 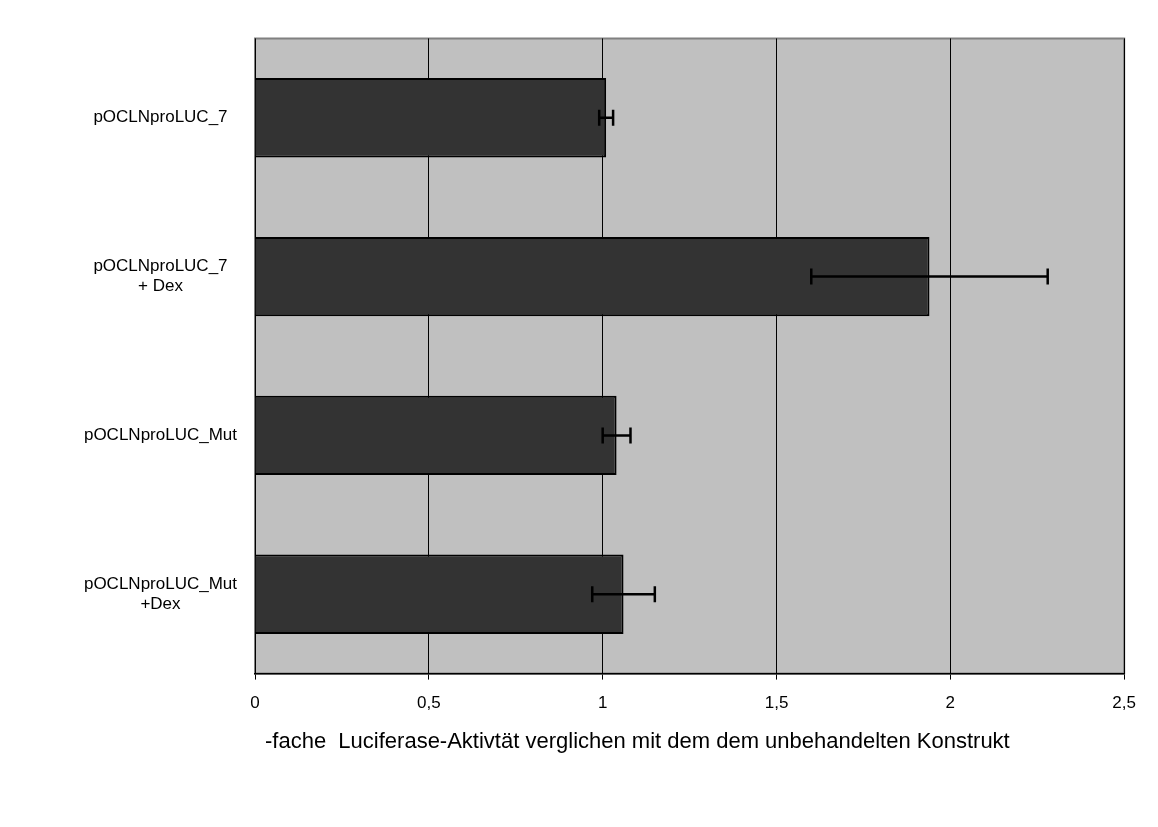 I want to click on x-tick-label: 2, so click(x=950, y=703).